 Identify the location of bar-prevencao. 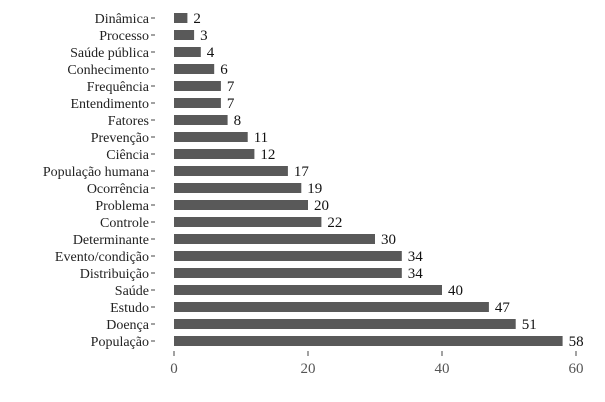
(211, 137).